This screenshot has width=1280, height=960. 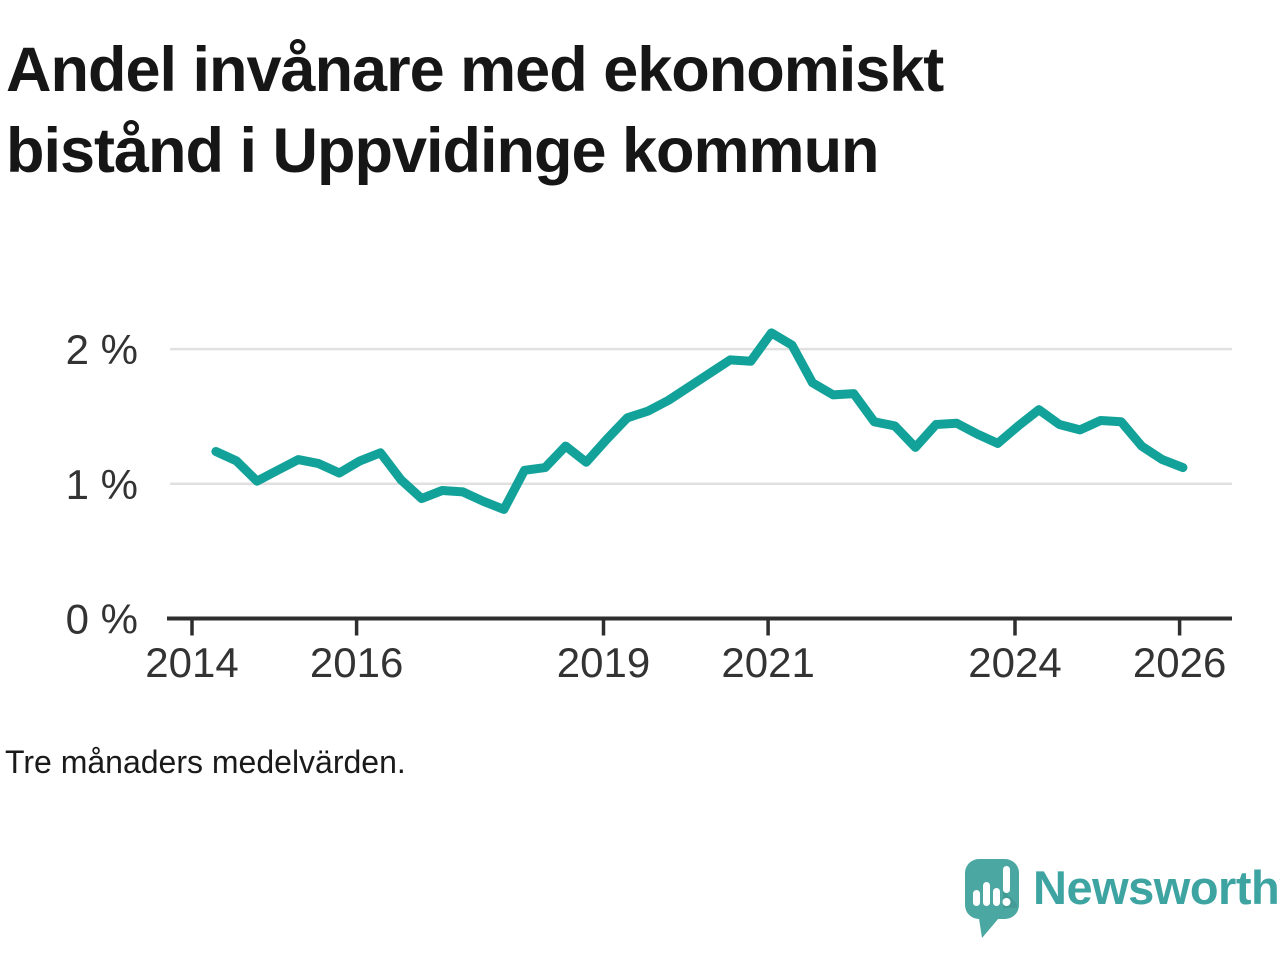 What do you see at coordinates (443, 151) in the screenshot?
I see `chart-title-line-2: bistånd i Uppvidinge kommun` at bounding box center [443, 151].